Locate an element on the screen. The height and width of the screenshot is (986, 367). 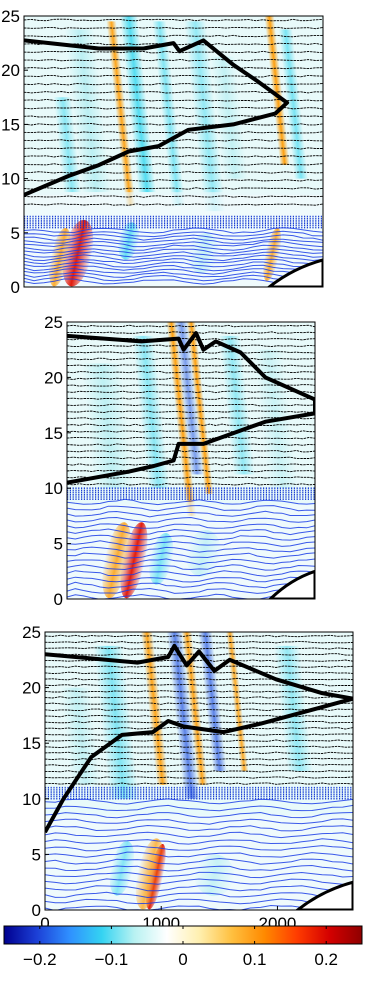
bottom-topography is located at coordinates (291, 584).